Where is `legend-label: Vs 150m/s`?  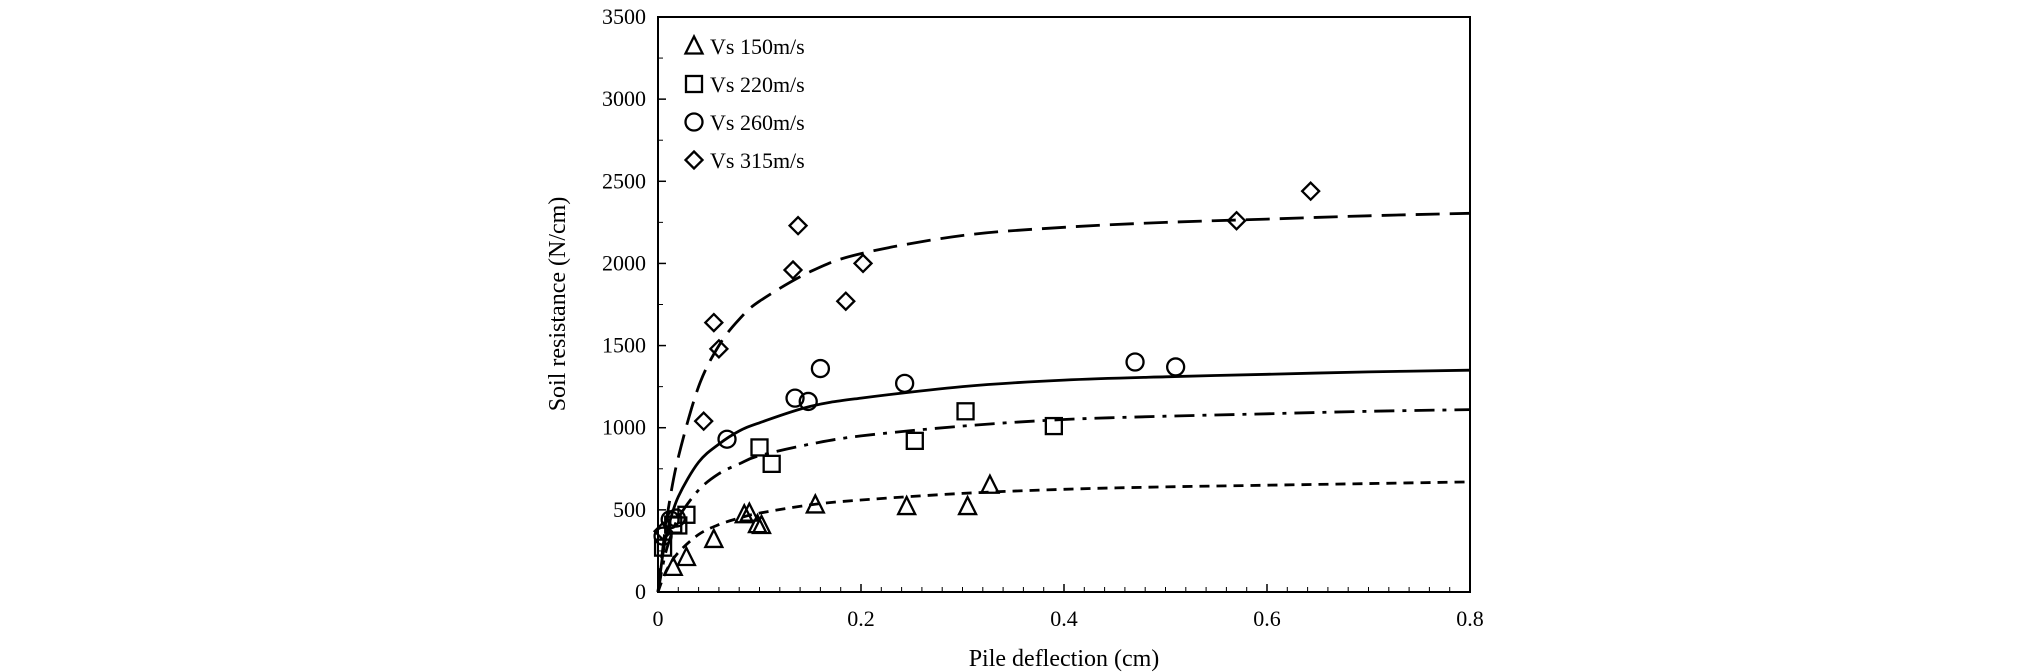
legend-label: Vs 150m/s is located at coordinates (757, 46).